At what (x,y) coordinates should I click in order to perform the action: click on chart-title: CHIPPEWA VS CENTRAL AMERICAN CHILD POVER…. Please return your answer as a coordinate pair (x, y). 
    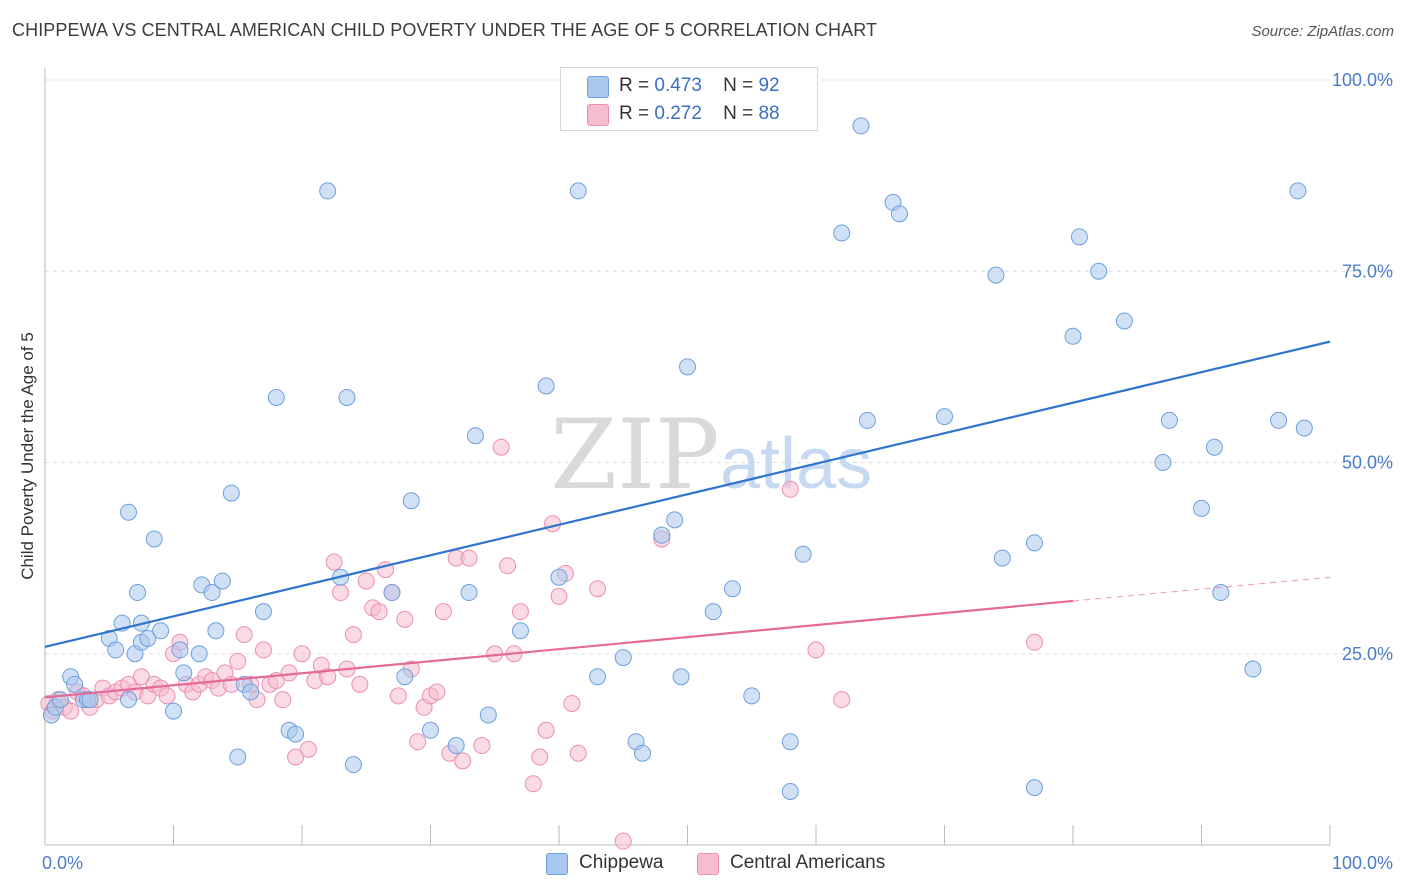
    Looking at the image, I should click on (445, 30).